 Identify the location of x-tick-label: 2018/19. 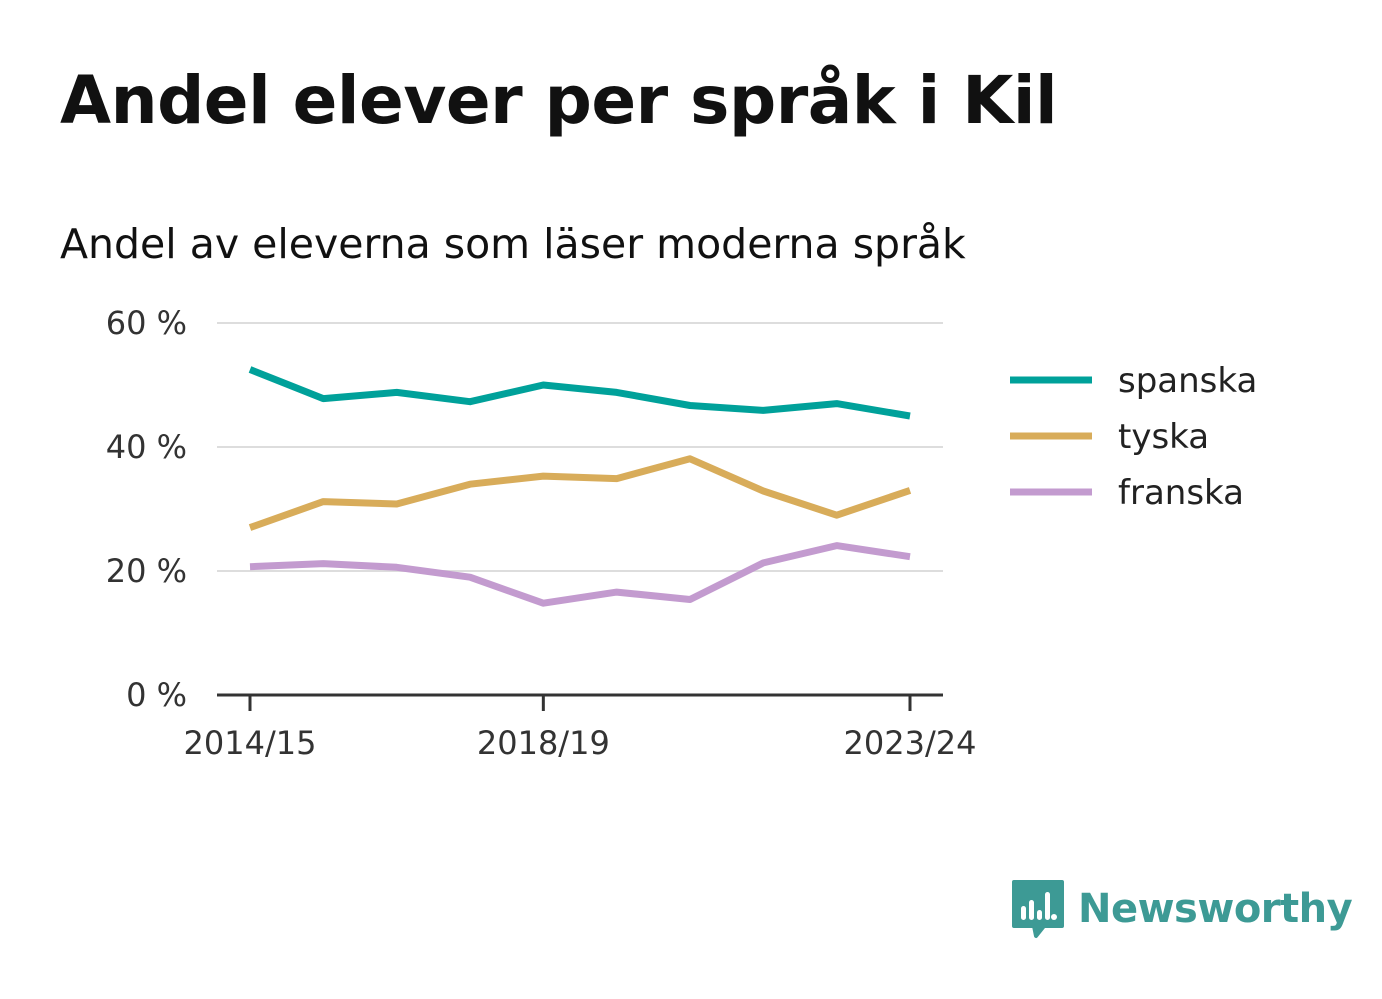
(543, 743).